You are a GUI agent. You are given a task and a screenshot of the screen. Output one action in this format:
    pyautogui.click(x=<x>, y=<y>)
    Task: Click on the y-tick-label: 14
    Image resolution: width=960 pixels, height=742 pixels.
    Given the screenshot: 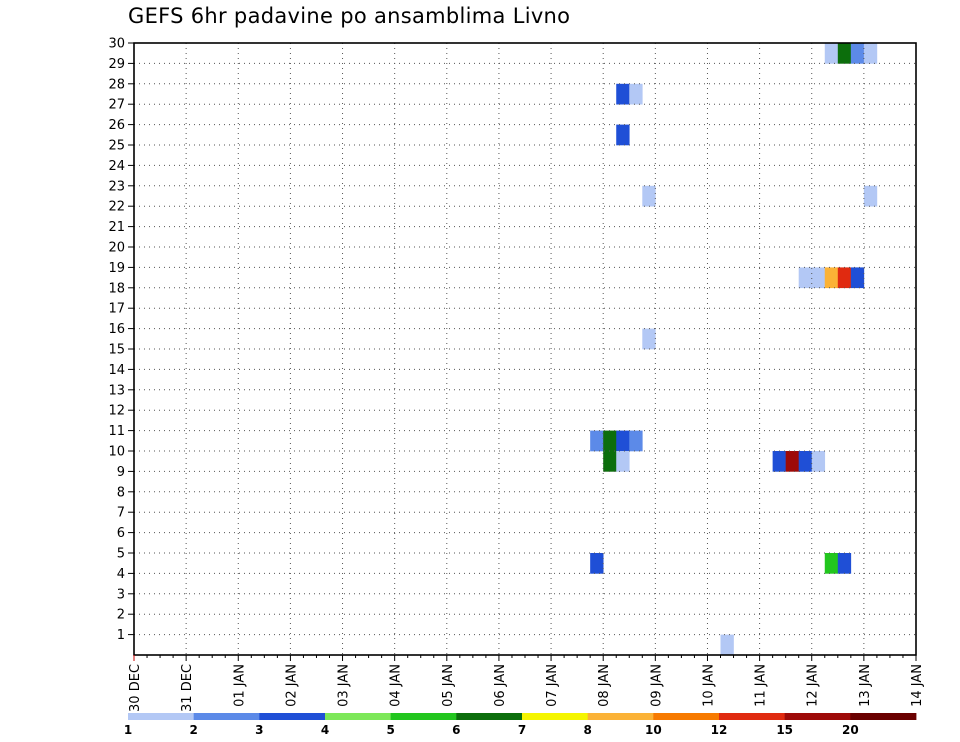 What is the action you would take?
    pyautogui.click(x=116, y=370)
    